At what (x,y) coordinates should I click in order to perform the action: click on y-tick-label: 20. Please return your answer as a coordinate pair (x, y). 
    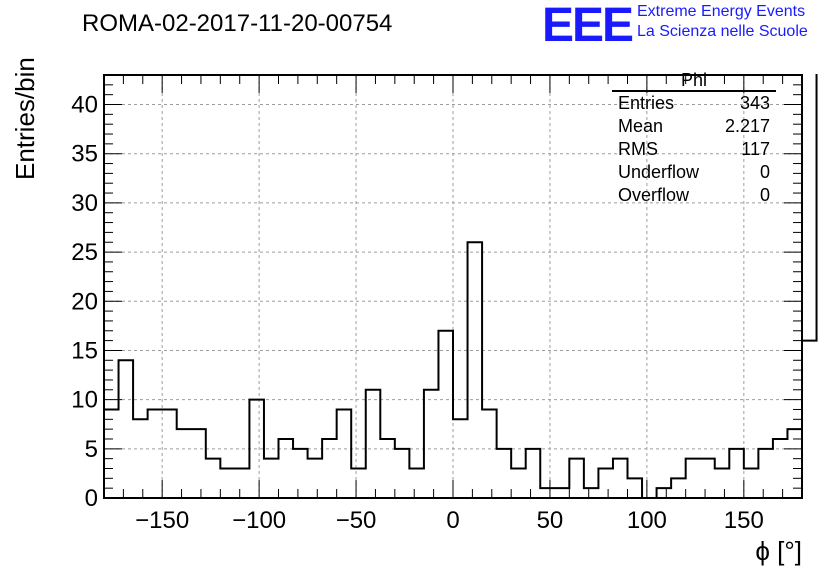
    Looking at the image, I should click on (84, 301).